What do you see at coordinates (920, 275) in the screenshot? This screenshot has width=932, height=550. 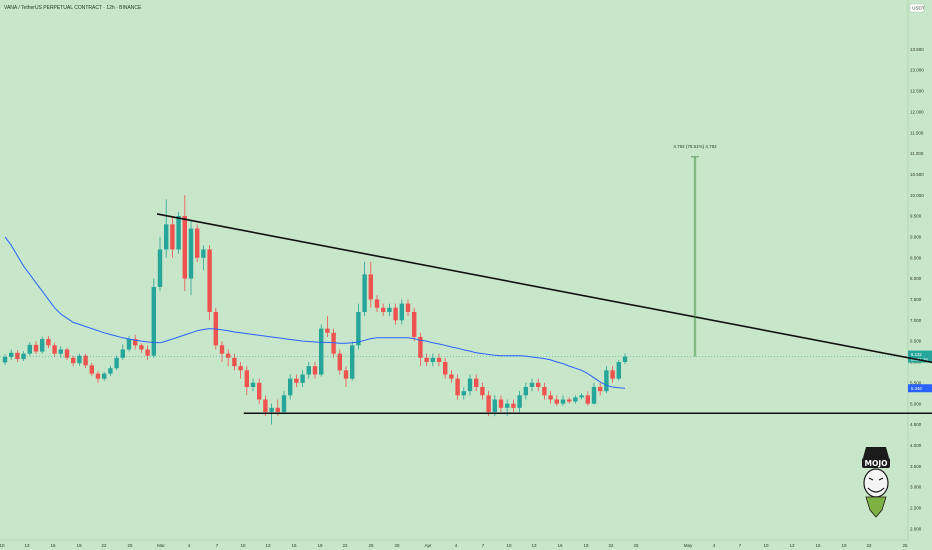 I see `price-axis-background` at bounding box center [920, 275].